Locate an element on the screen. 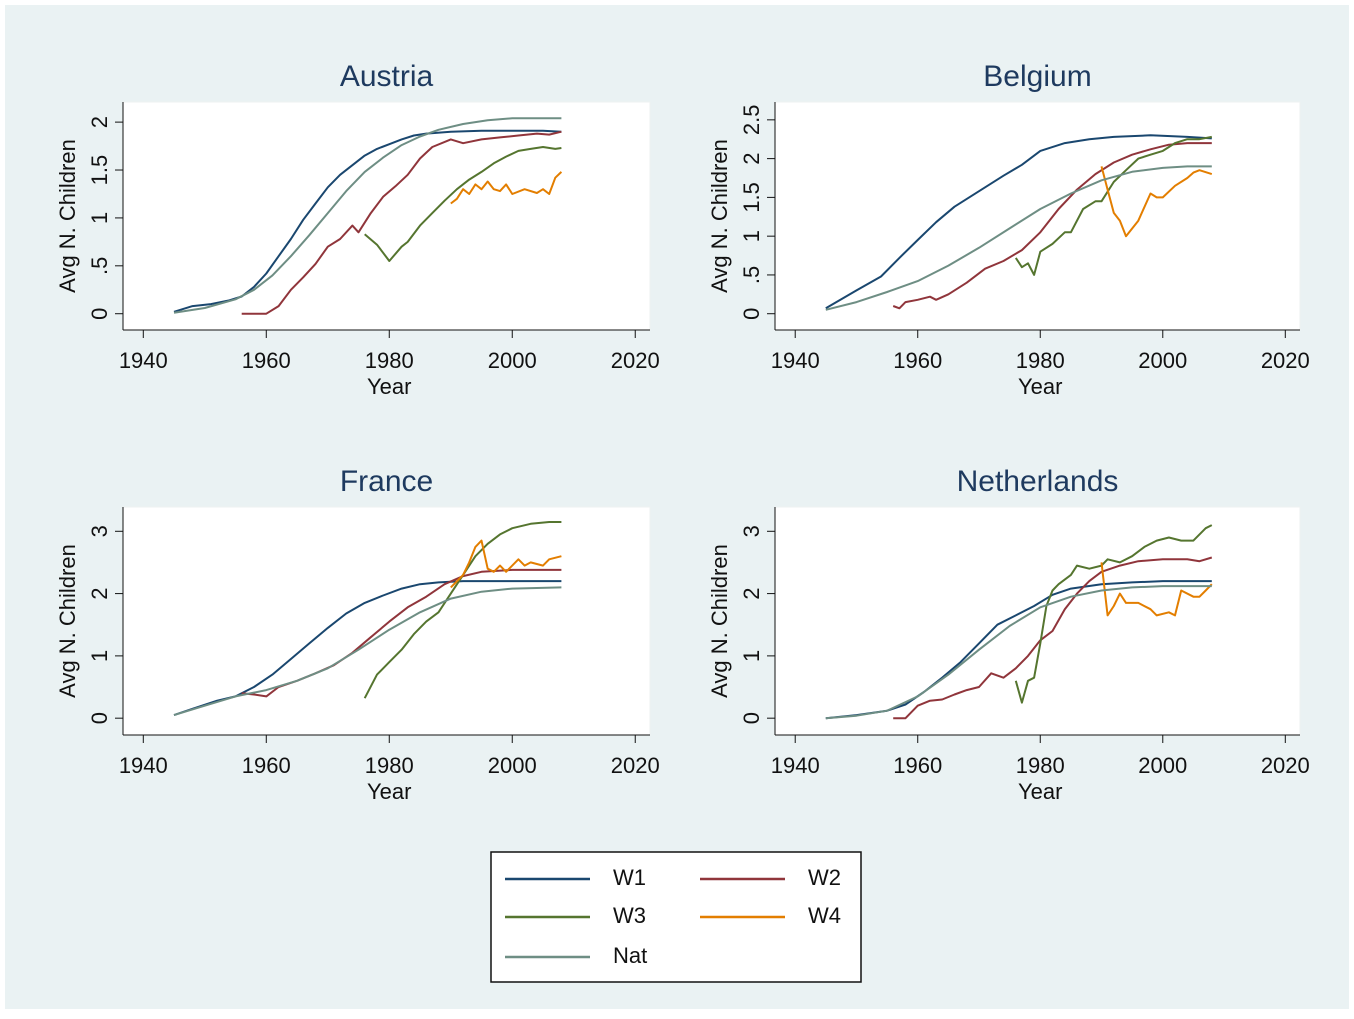 Image resolution: width=1354 pixels, height=1019 pixels. legend: W1 W2 W3 W4 Nat is located at coordinates (676, 917).